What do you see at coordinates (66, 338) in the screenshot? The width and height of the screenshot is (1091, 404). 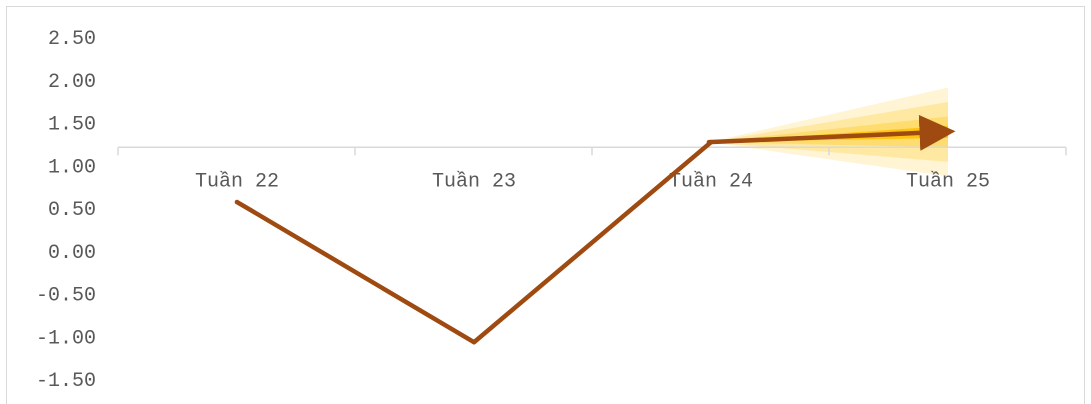 I see `y-axis-tick-label: -1.00` at bounding box center [66, 338].